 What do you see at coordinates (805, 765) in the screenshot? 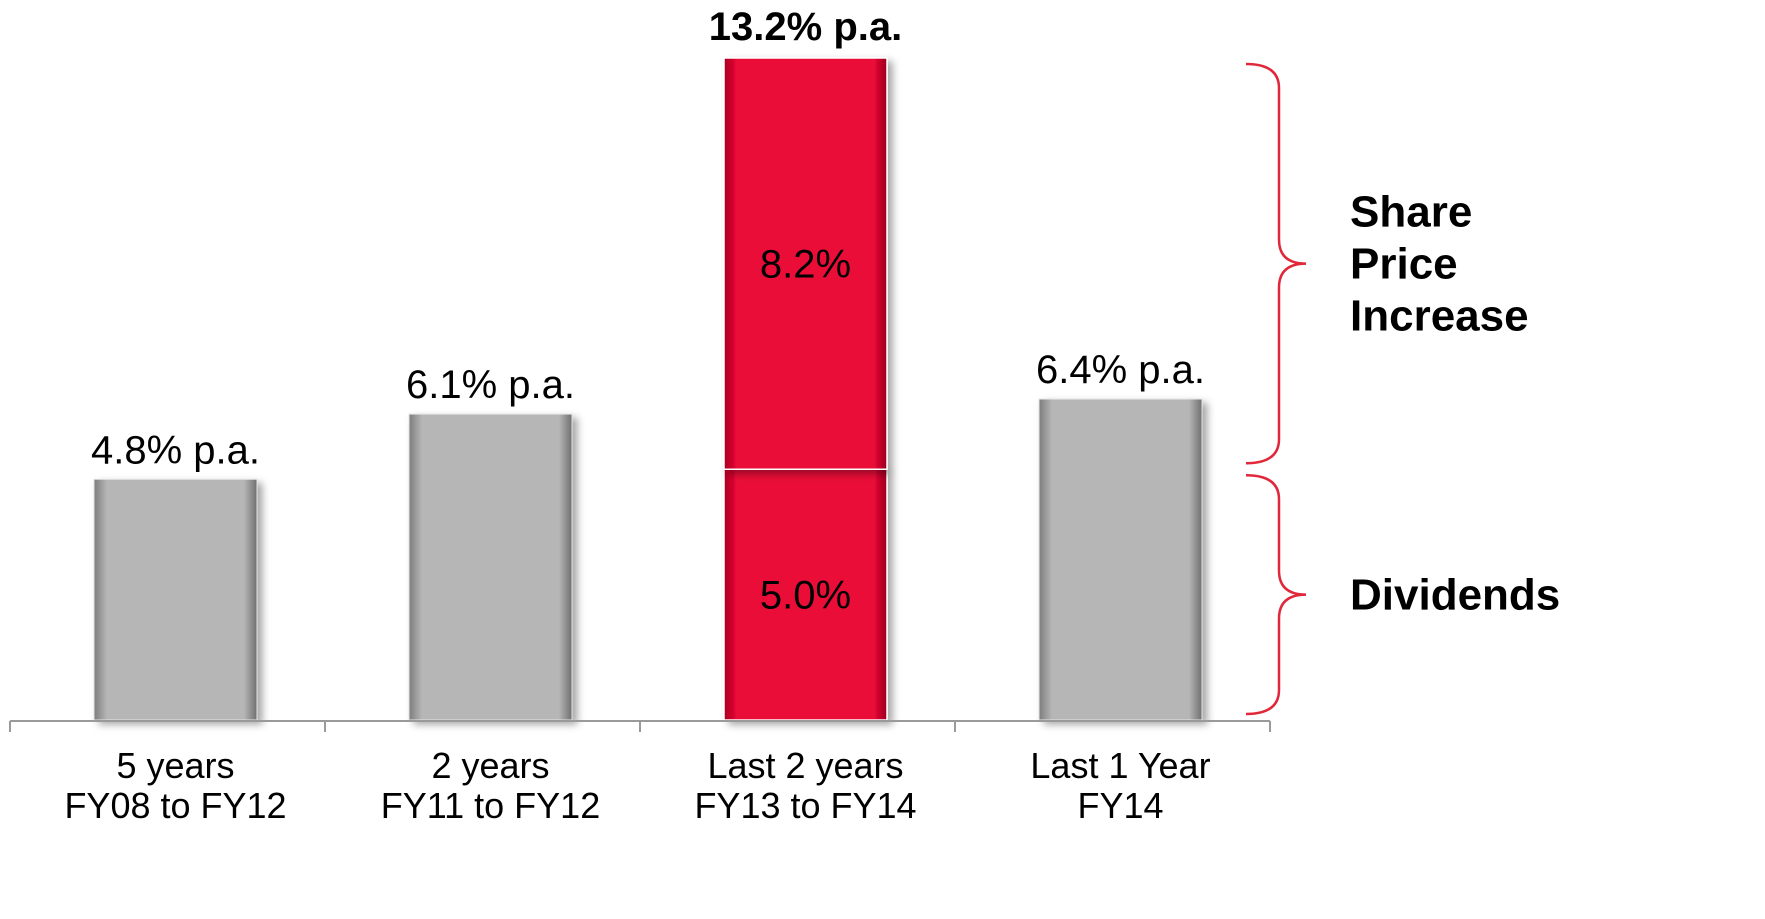
I see `x-tick-label: Last 2 years` at bounding box center [805, 765].